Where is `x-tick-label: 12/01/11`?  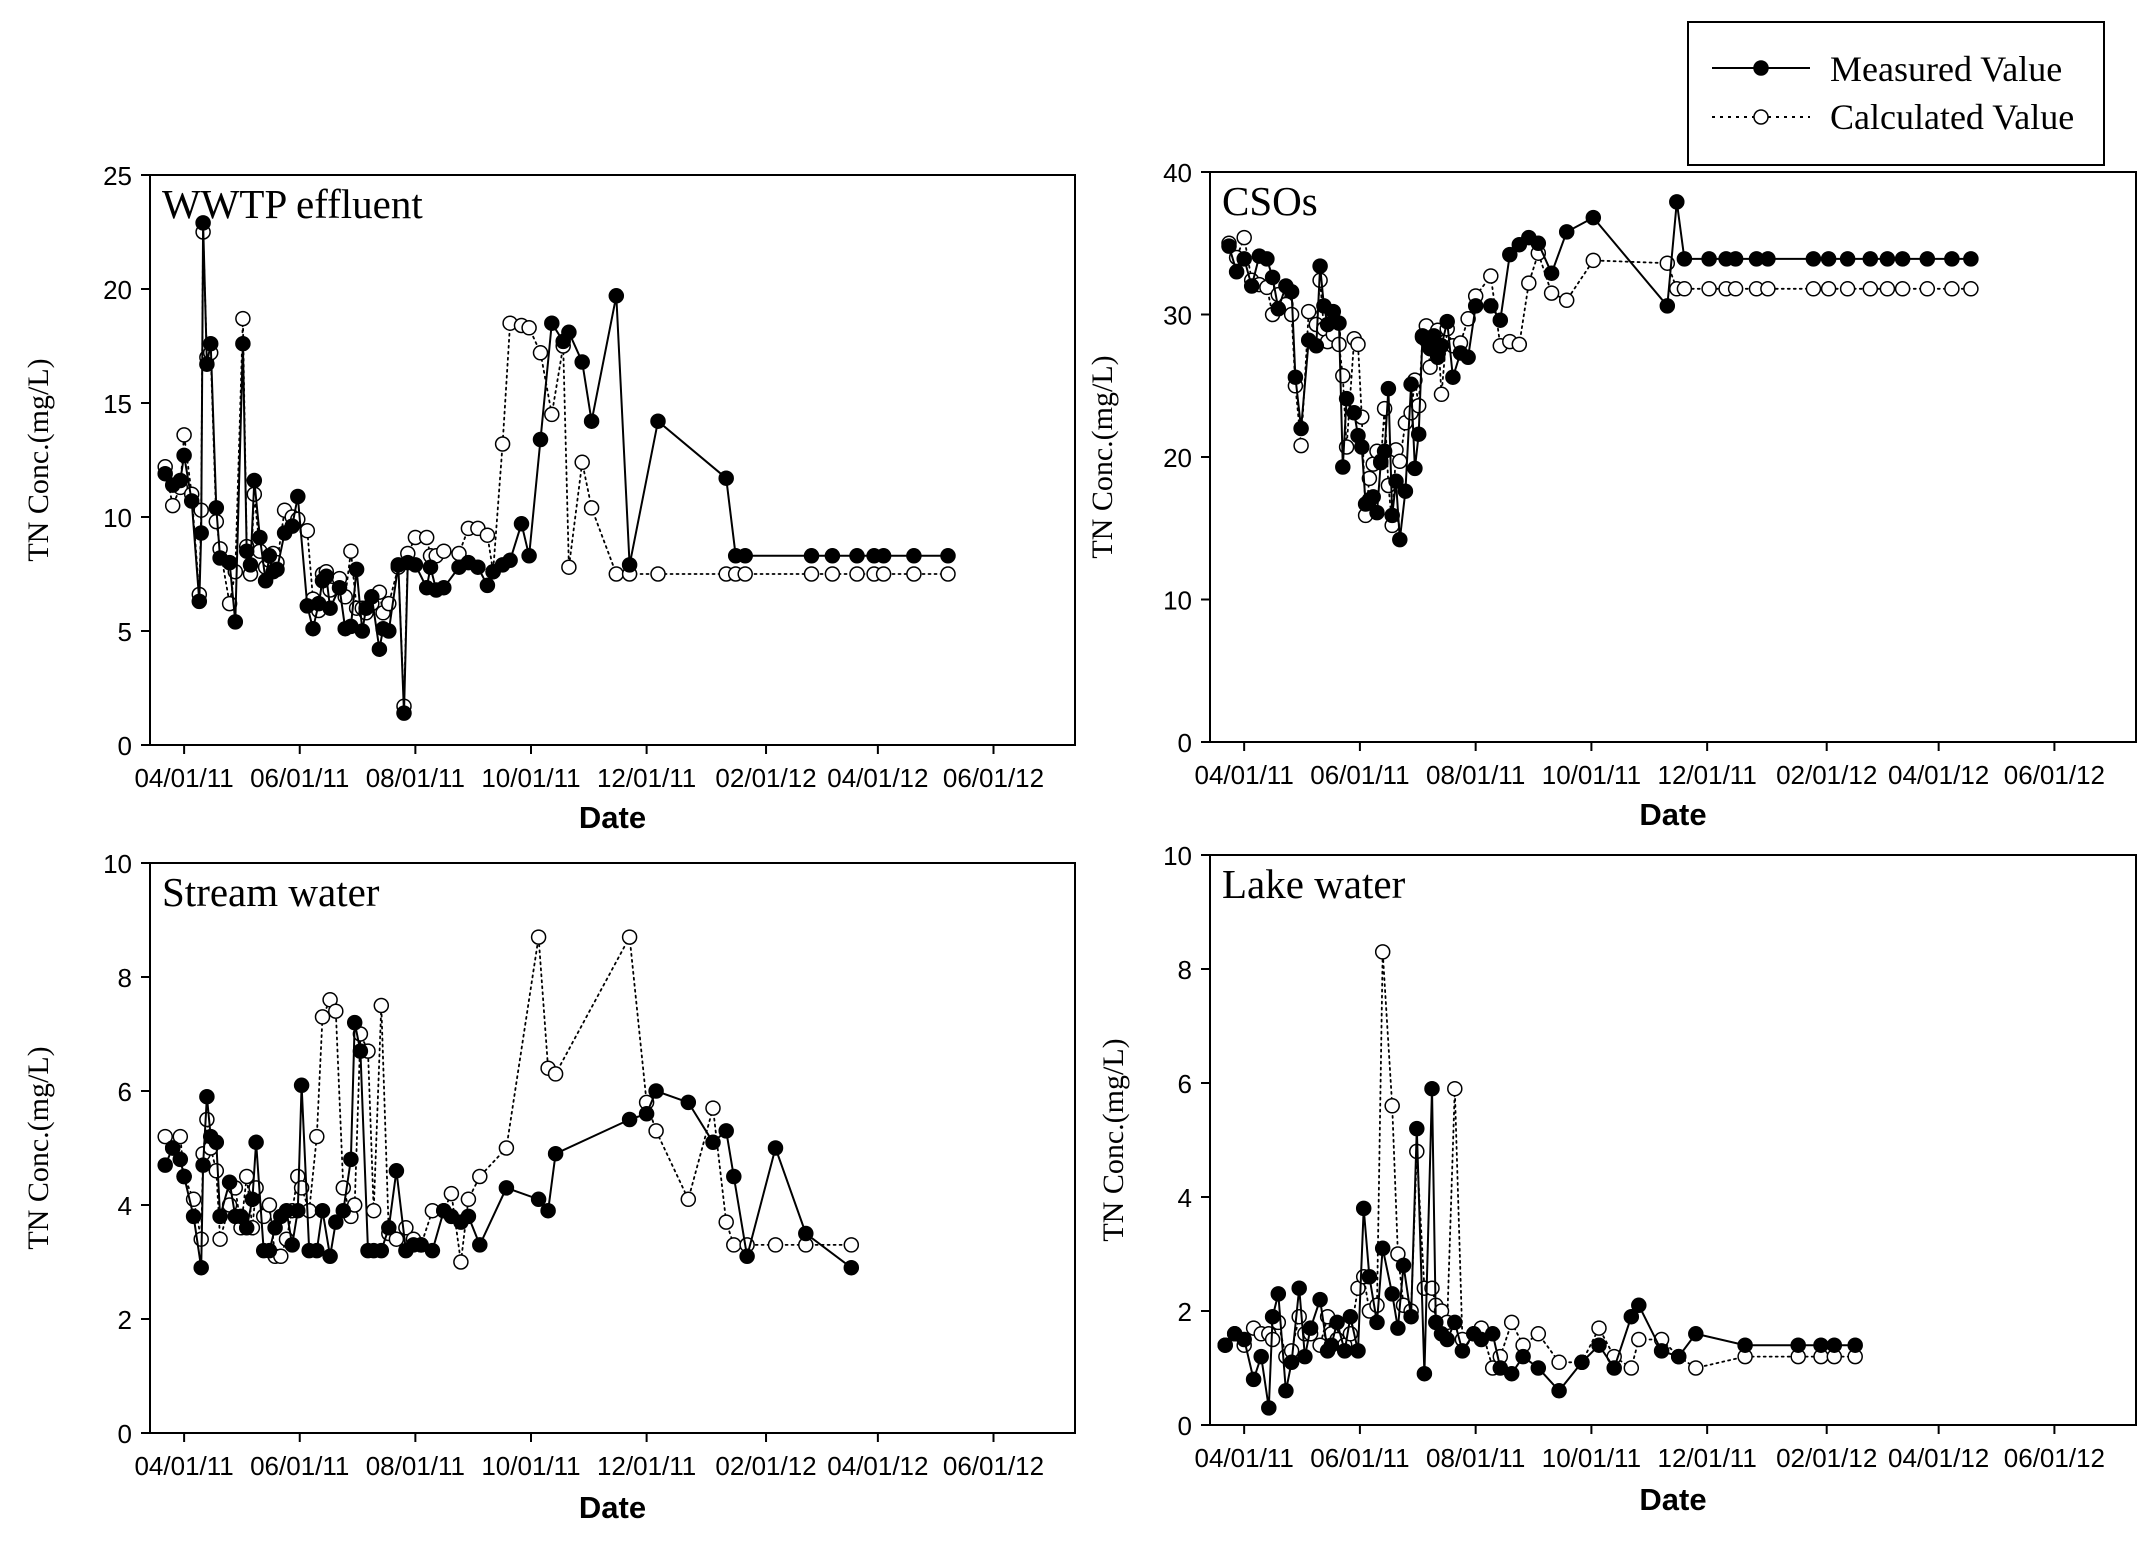 x-tick-label: 12/01/11 is located at coordinates (1707, 775).